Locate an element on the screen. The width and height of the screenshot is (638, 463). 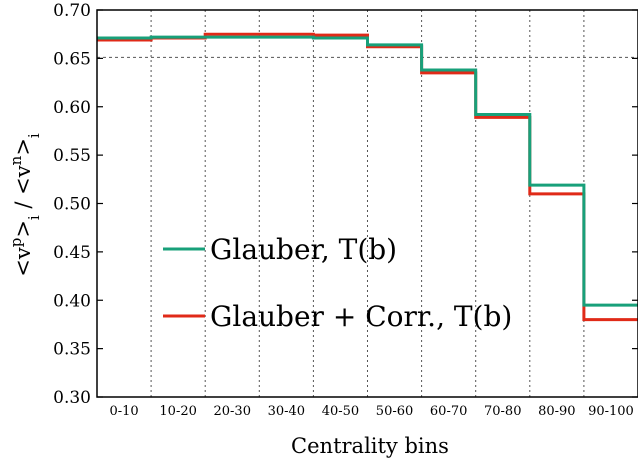
x-category-label: 60-70 is located at coordinates (448, 411).